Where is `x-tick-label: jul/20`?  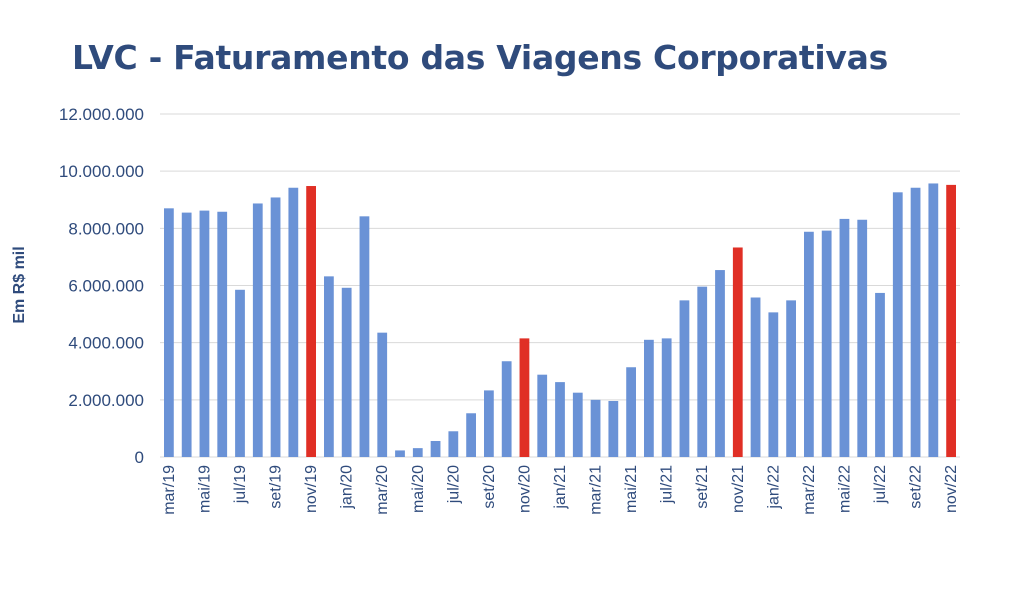 x-tick-label: jul/20 is located at coordinates (453, 484).